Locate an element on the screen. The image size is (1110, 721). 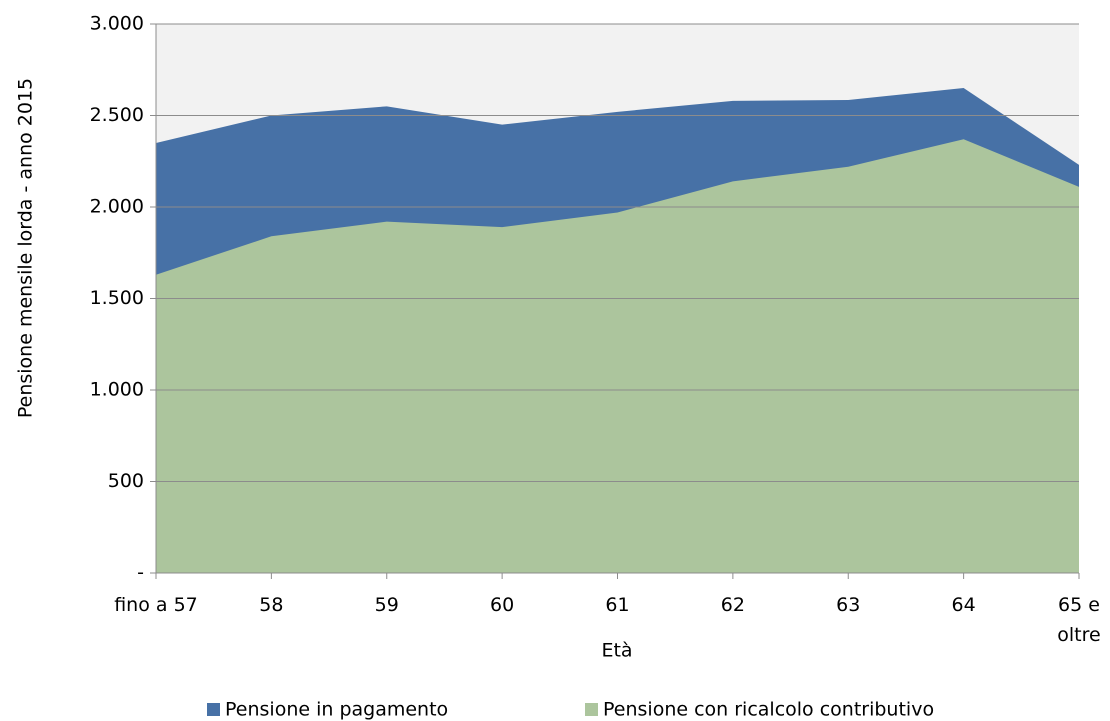
x-tick-label: fino a 57 is located at coordinates (156, 605).